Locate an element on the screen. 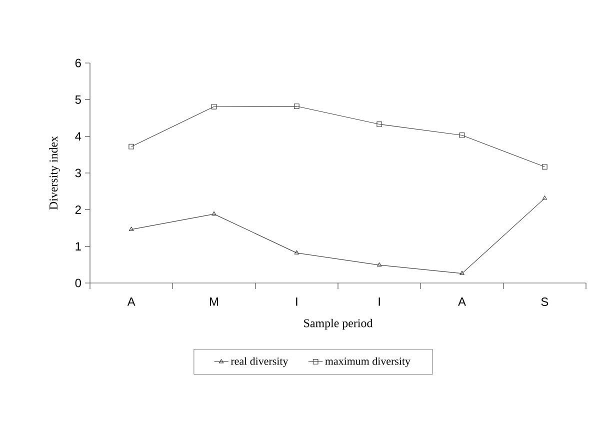 The width and height of the screenshot is (610, 425). legend-label: real diversity is located at coordinates (259, 362).